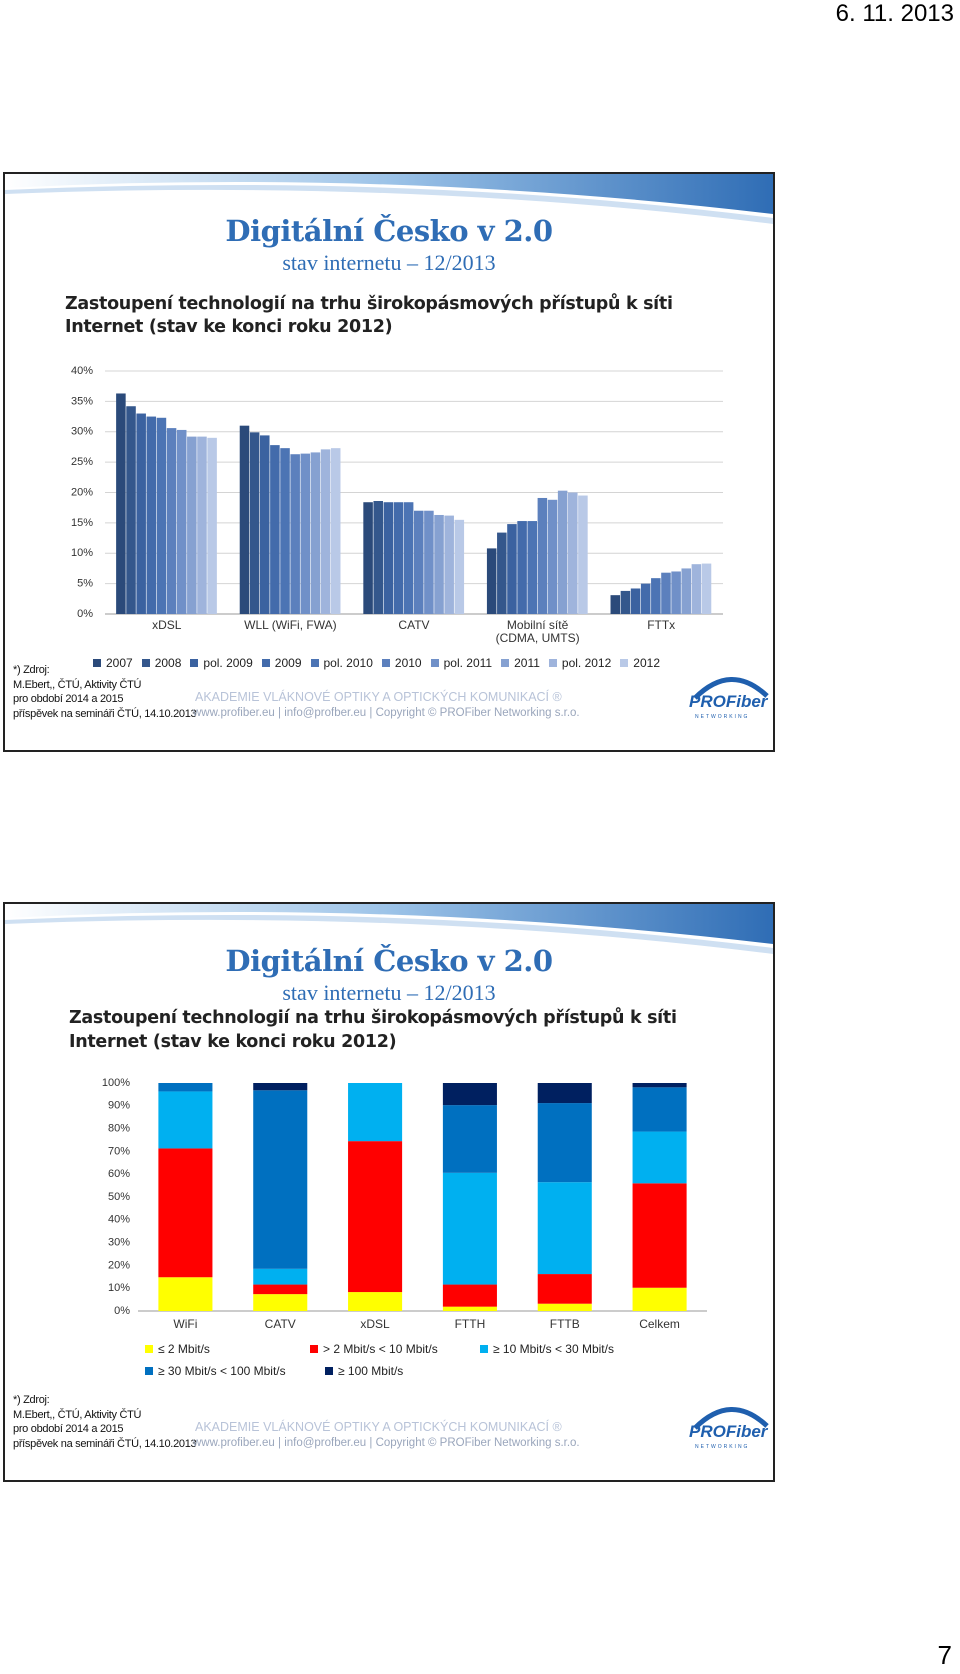 This screenshot has height=1674, width=960. What do you see at coordinates (290, 625) in the screenshot?
I see `x-tick-label: WLL (WiFi, FWA)` at bounding box center [290, 625].